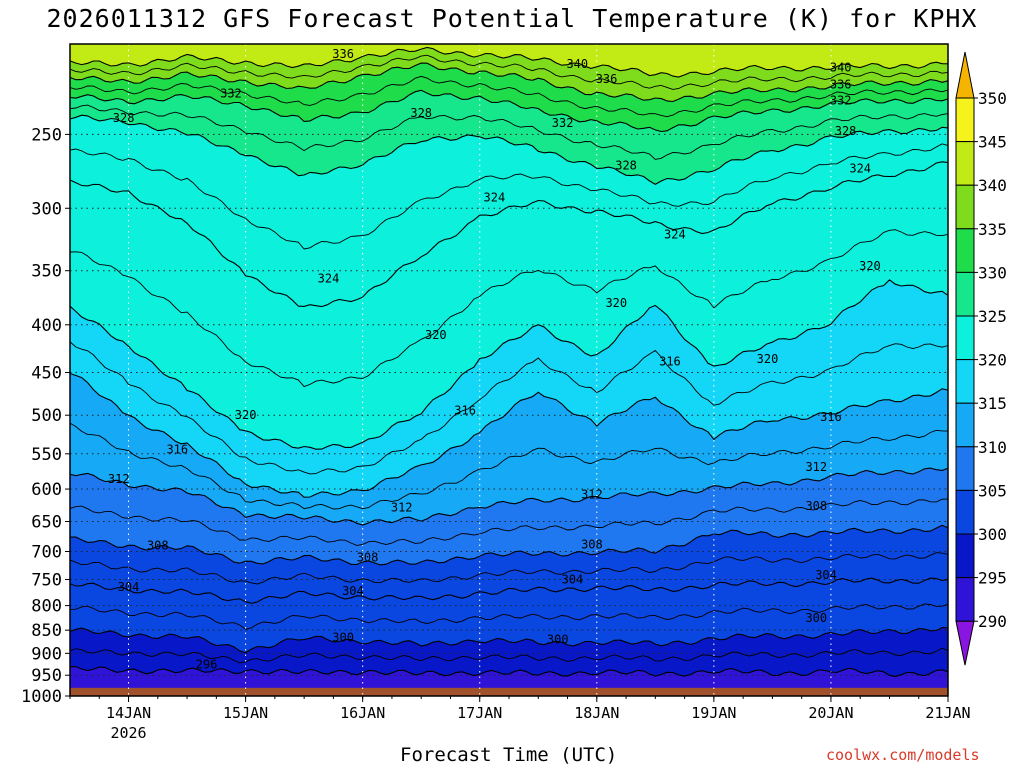  I want to click on y-tick-label: 800, so click(46, 607).